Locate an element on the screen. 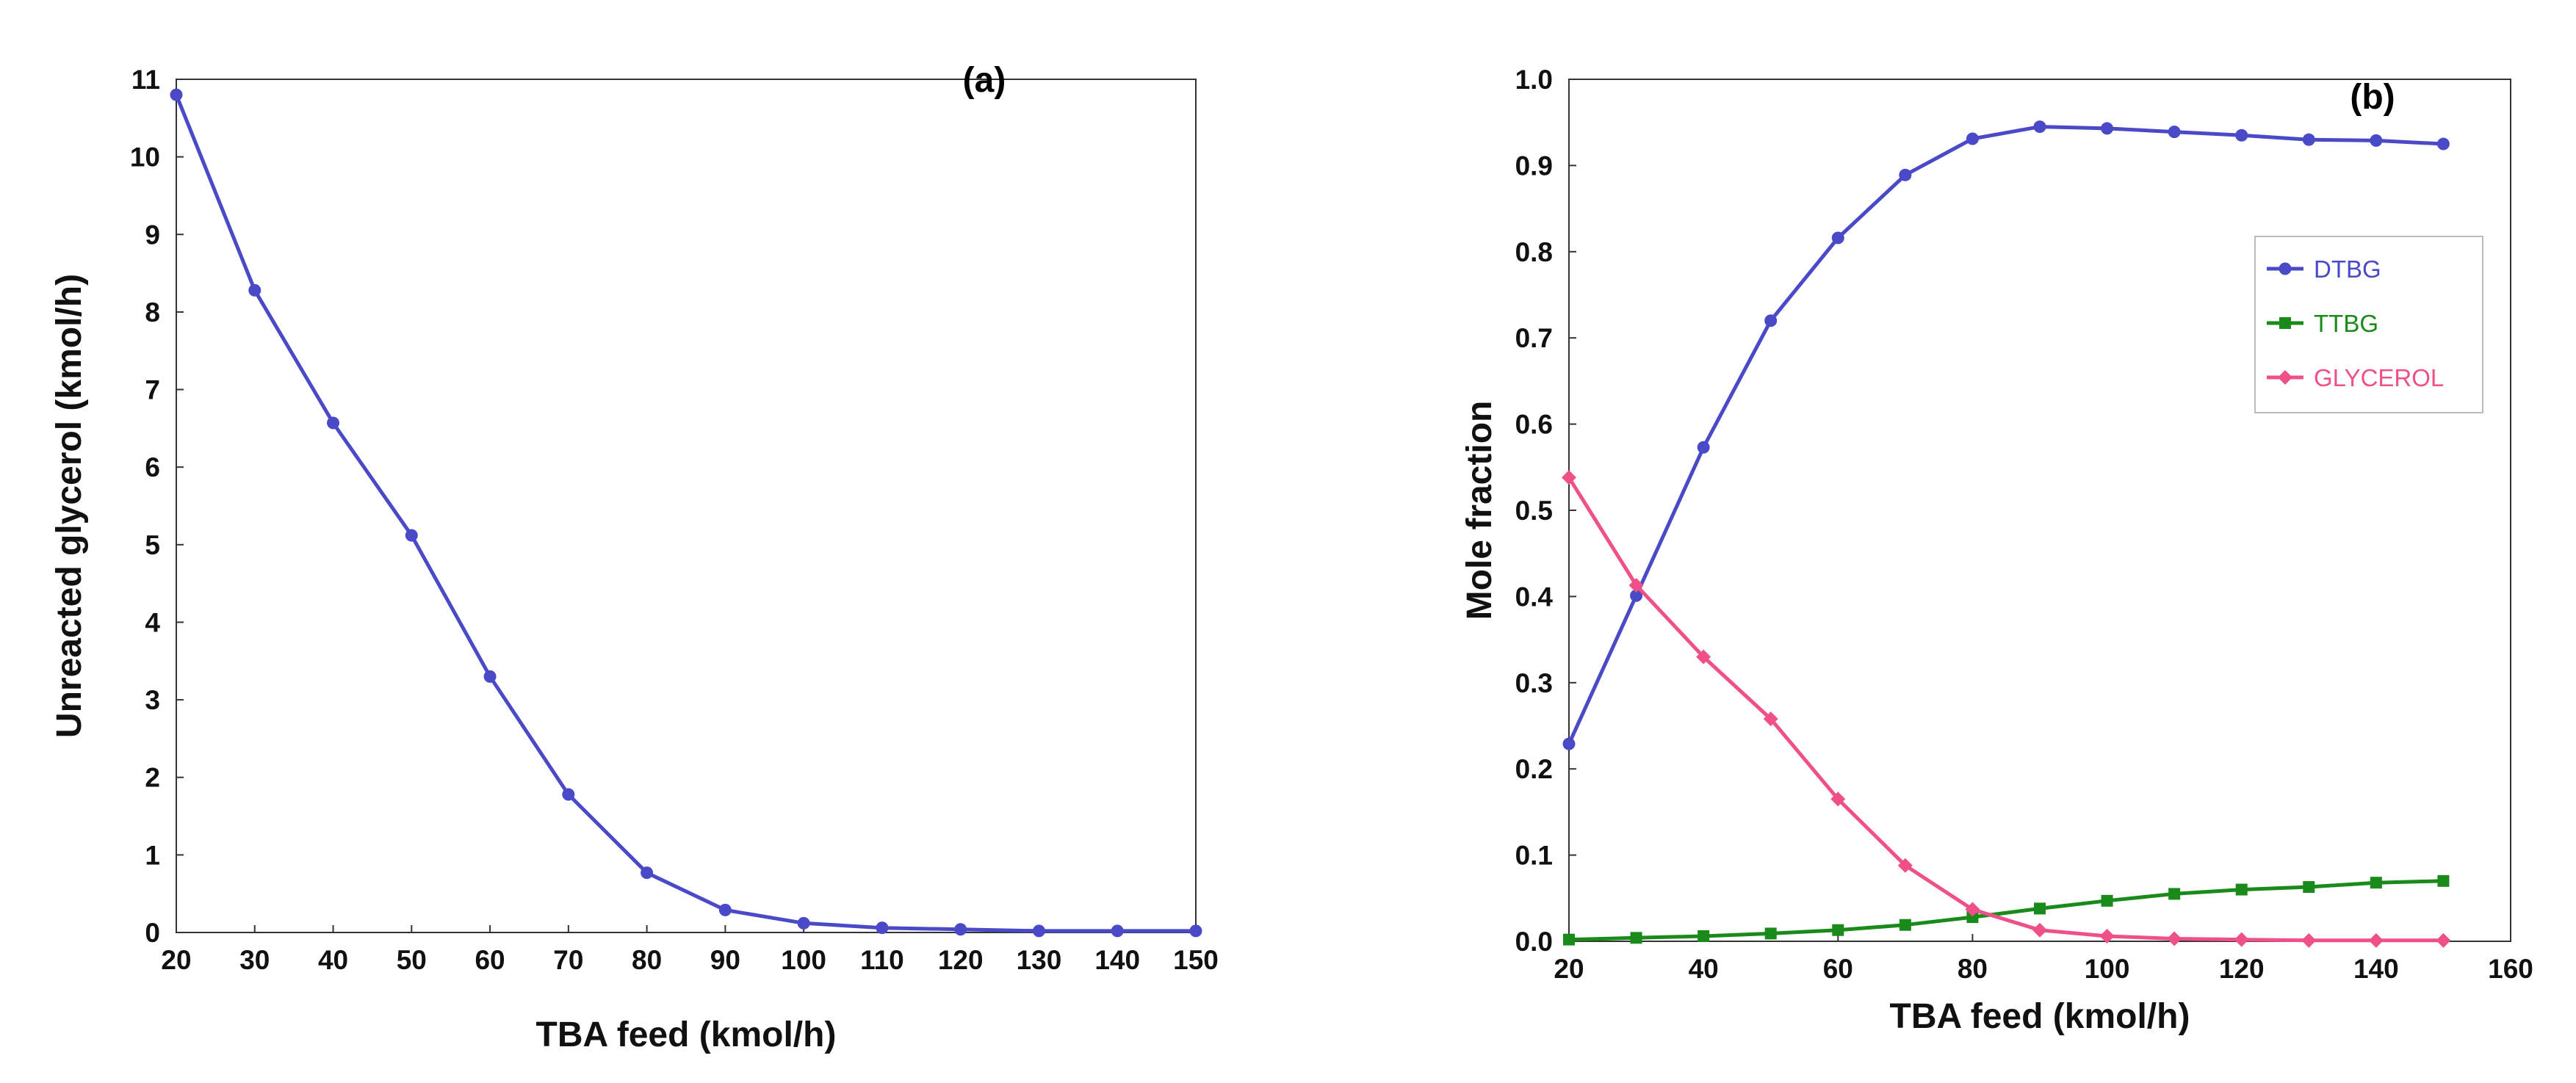  y-tick-label-a-5: 5 is located at coordinates (153, 545).